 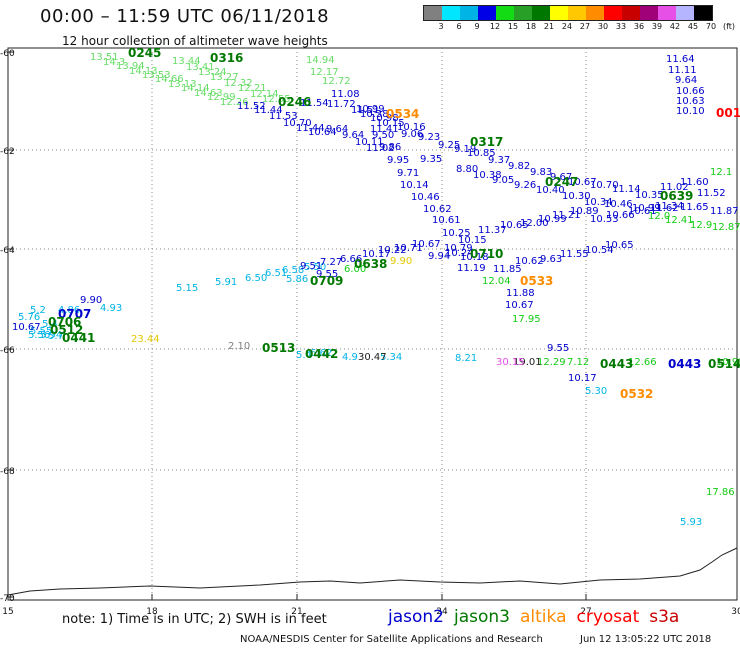 I want to click on lon-label: 30, so click(x=735, y=612).